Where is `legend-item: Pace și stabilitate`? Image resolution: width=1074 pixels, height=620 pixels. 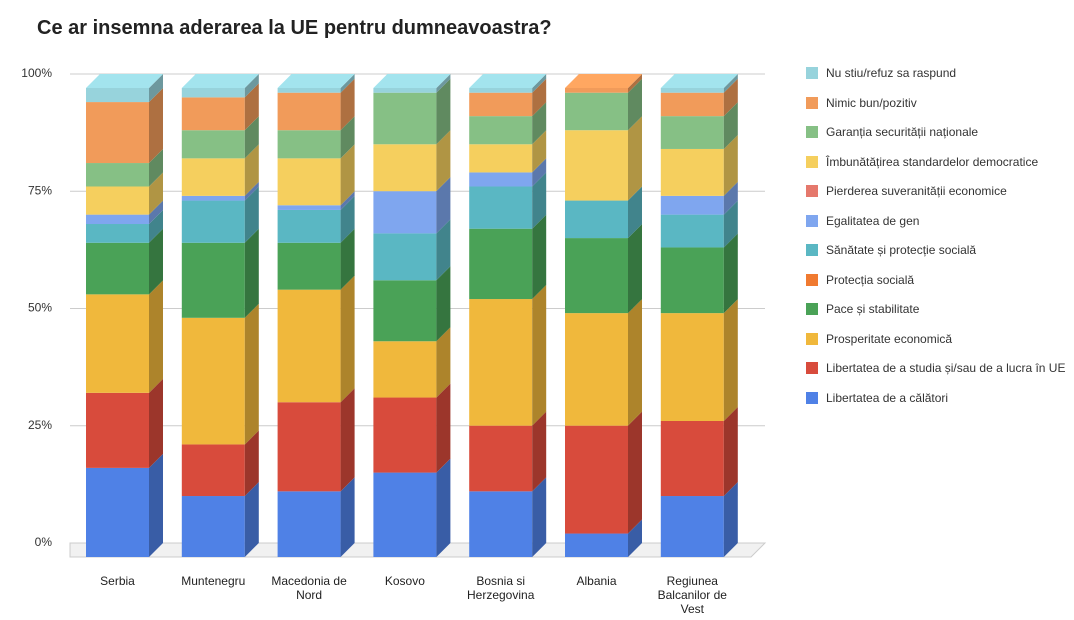 legend-item: Pace și stabilitate is located at coordinates (938, 309).